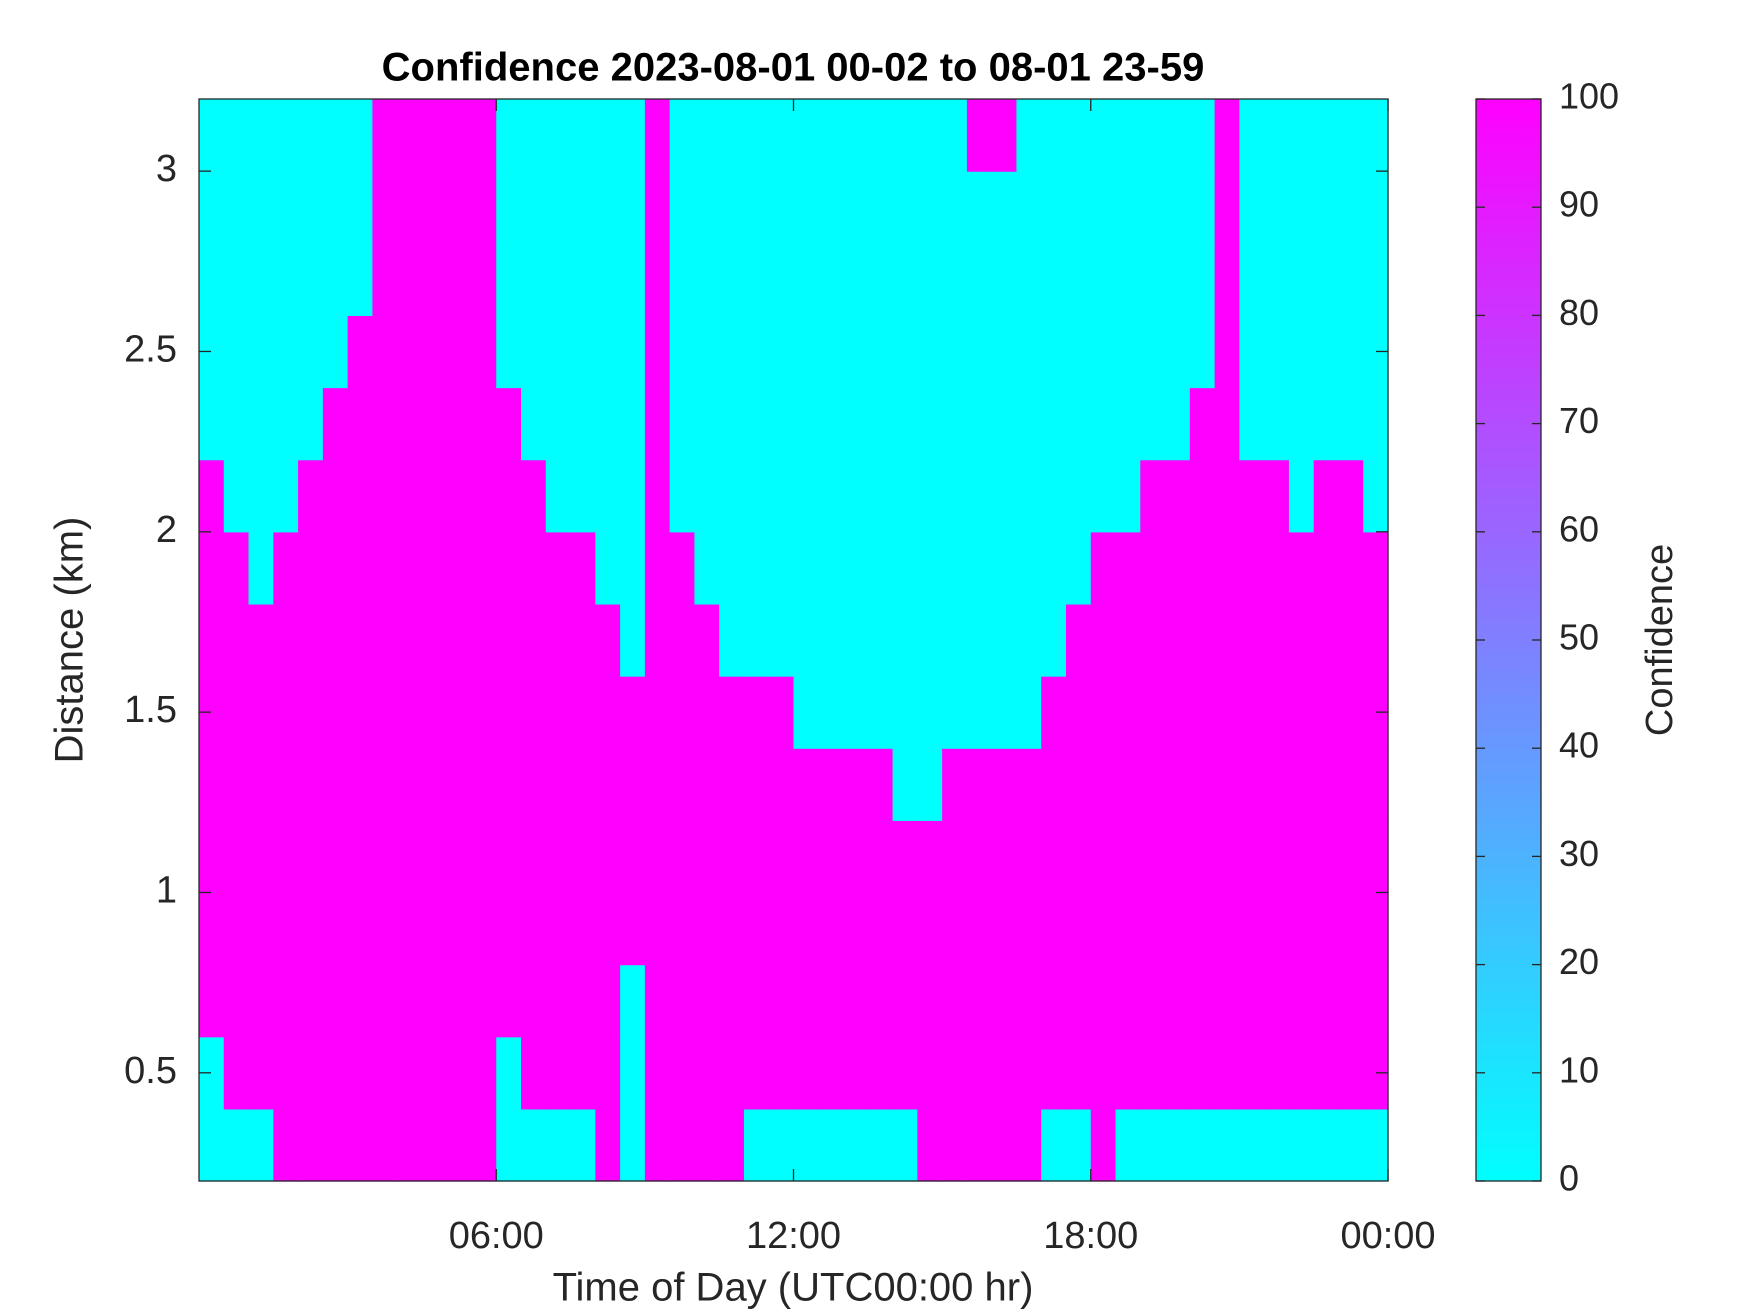 Image resolution: width=1750 pixels, height=1313 pixels. Describe the element at coordinates (166, 169) in the screenshot. I see `y-tick-label: 3` at that location.